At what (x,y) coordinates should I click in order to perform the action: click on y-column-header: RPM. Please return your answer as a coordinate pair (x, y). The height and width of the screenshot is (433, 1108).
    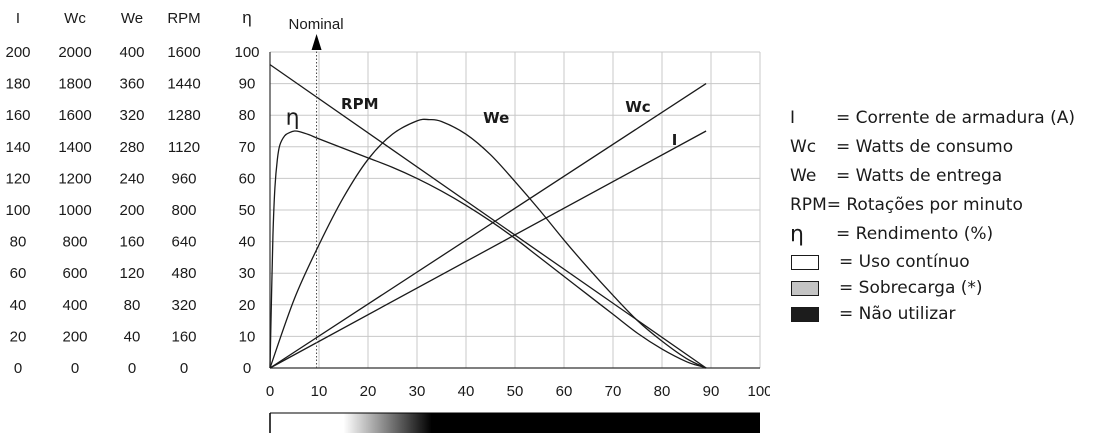
    Looking at the image, I should click on (183, 18).